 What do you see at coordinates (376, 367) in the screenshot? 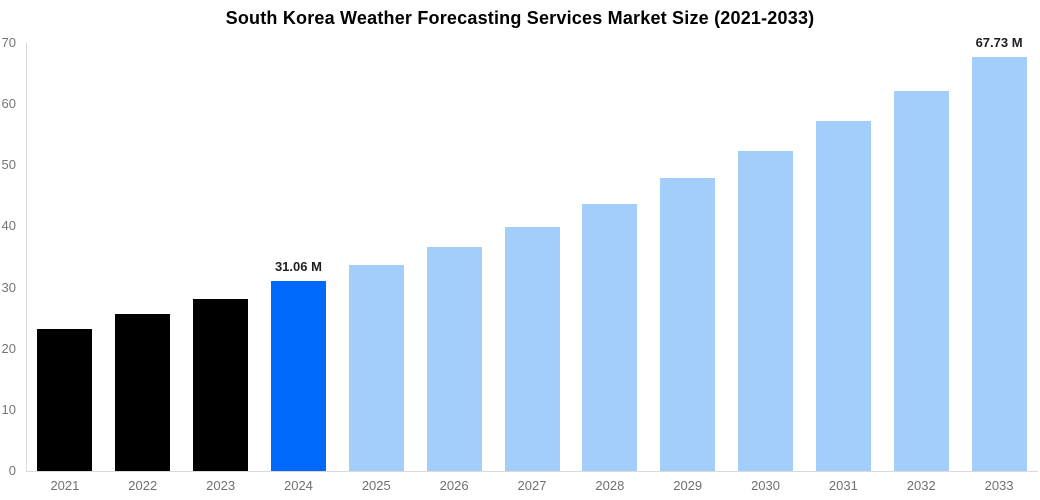
I see `bar-2025` at bounding box center [376, 367].